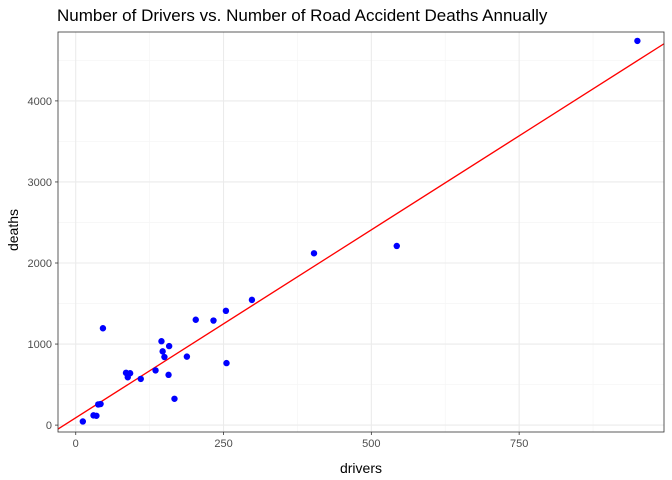 The width and height of the screenshot is (672, 480). Describe the element at coordinates (300, 441) in the screenshot. I see `x-axis-ticks: 0 250 500 750` at that location.